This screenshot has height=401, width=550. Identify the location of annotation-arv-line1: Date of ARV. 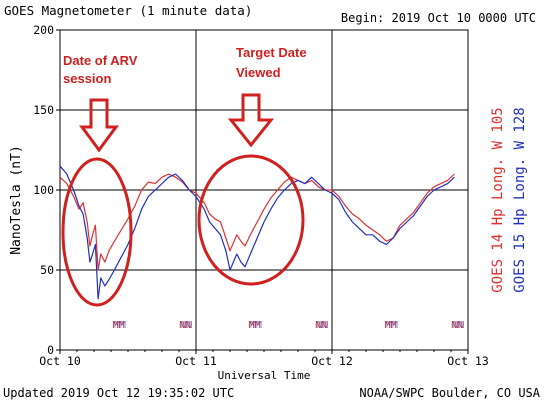
(100, 60).